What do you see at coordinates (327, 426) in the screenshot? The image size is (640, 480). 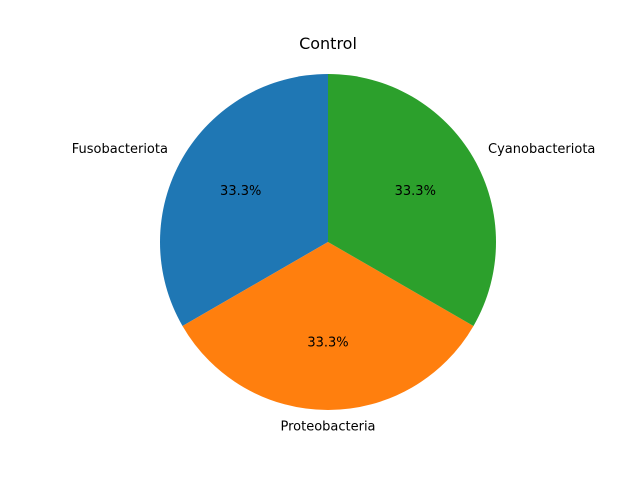 I see `slice-label-proteobacteria: Proteobacteria` at bounding box center [327, 426].